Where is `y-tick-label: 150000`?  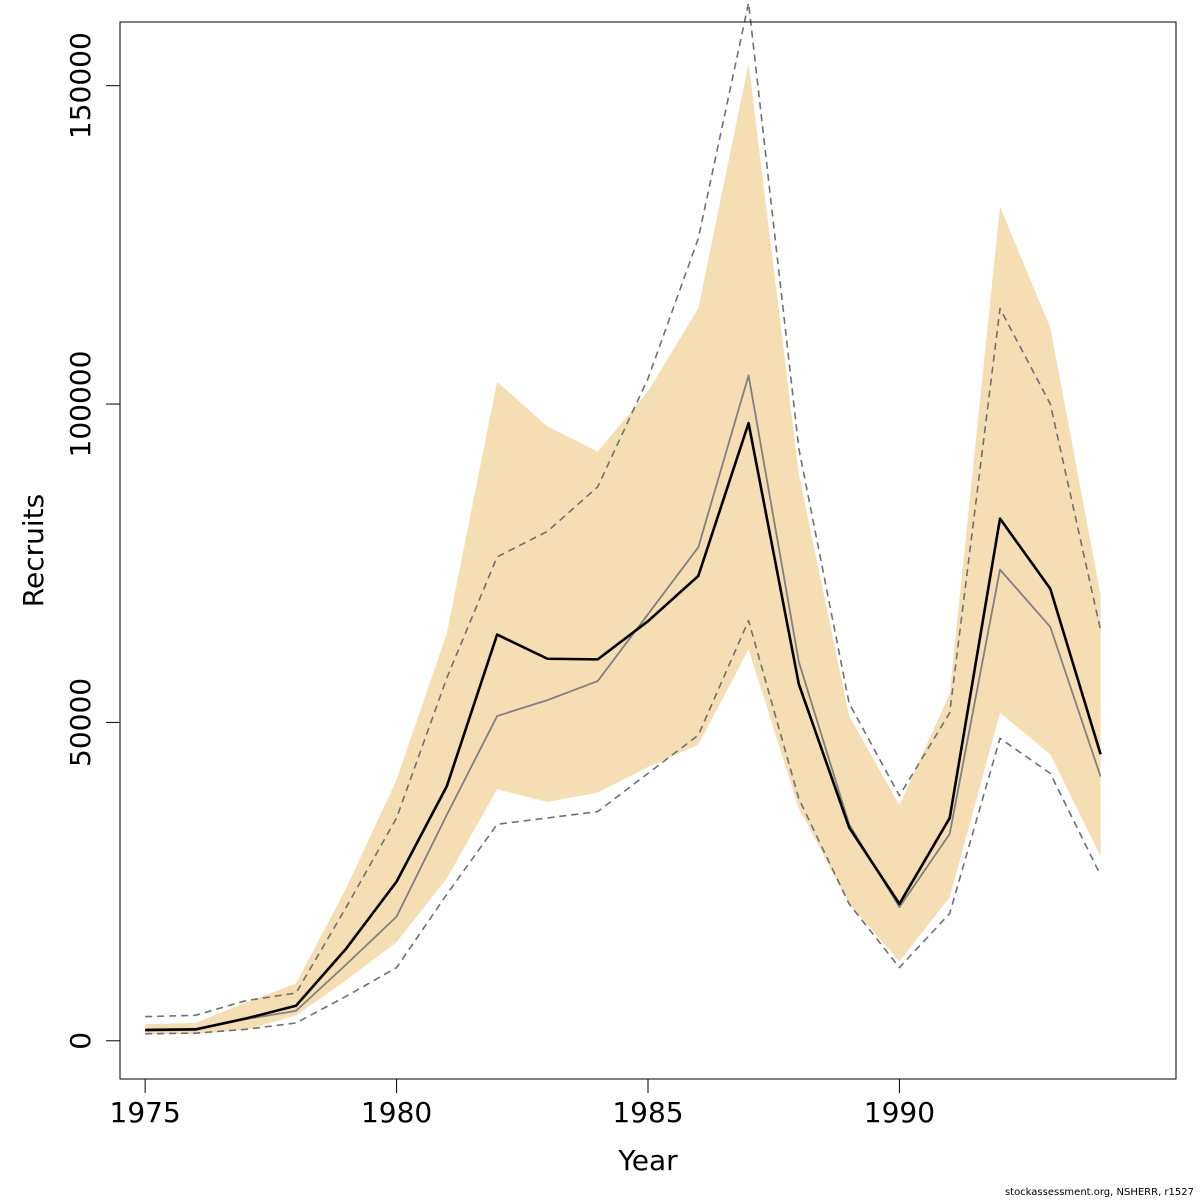 y-tick-label: 150000 is located at coordinates (80, 85).